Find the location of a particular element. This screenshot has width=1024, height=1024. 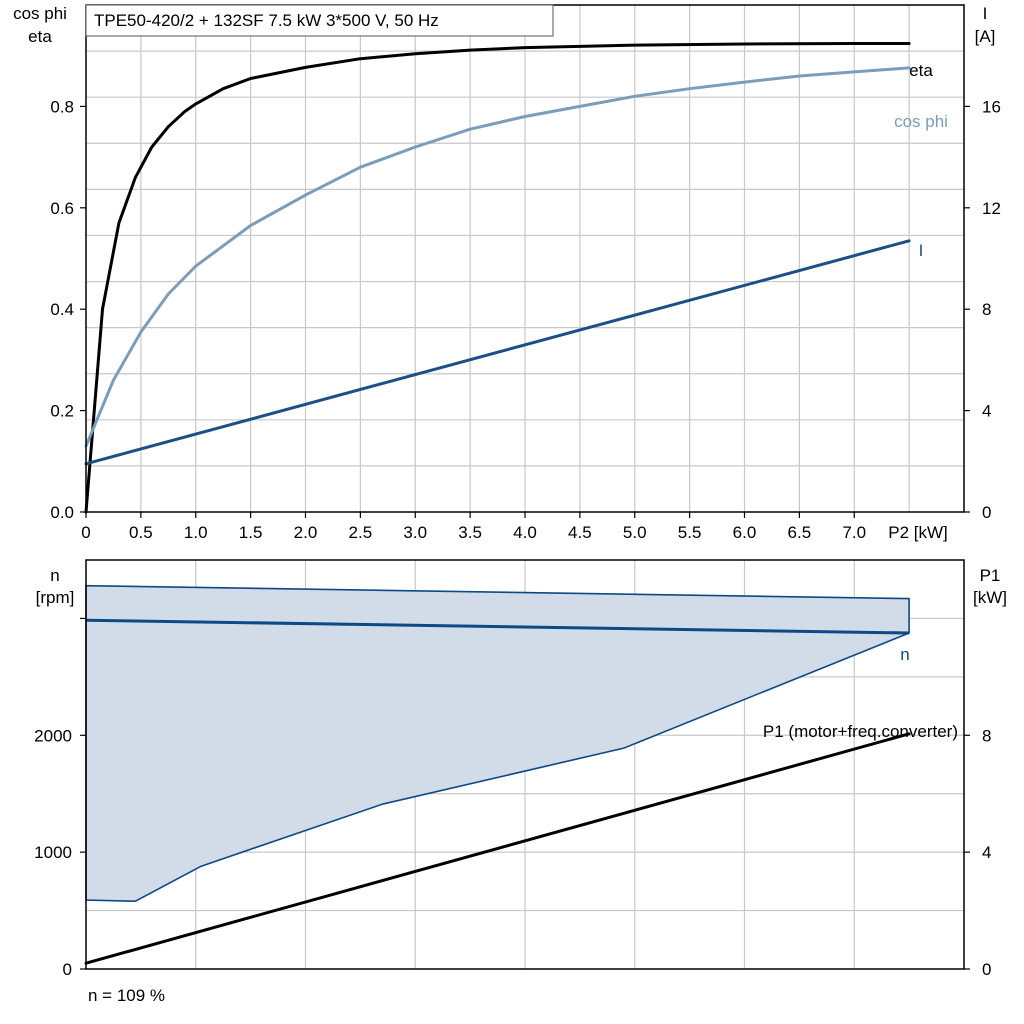

x-tick-label: 0.5 is located at coordinates (141, 532).